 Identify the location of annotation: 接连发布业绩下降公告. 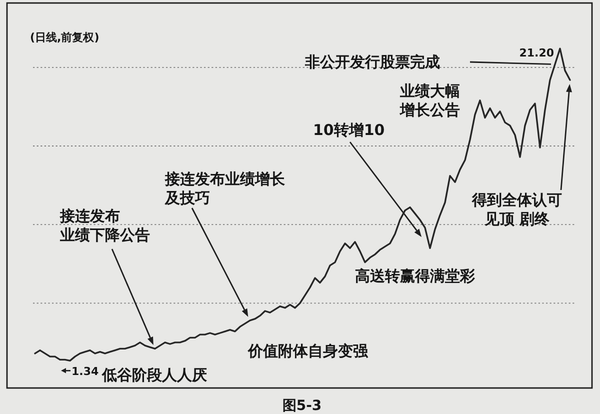
(104, 225).